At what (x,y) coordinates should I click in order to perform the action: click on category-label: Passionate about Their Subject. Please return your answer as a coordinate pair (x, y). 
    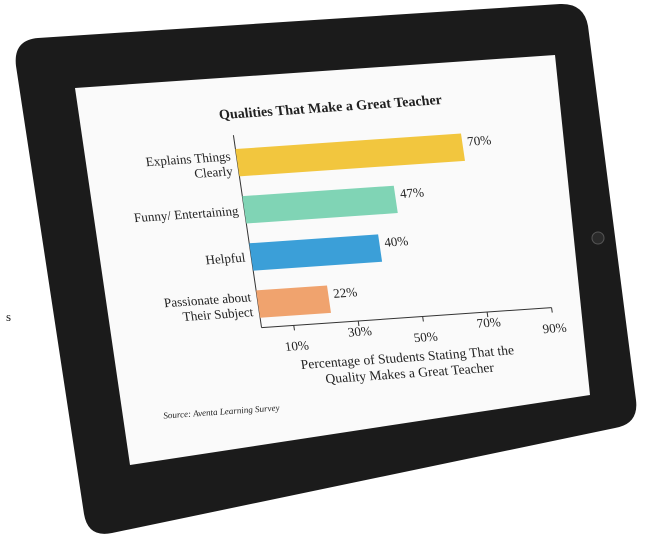
    Looking at the image, I should click on (208, 307).